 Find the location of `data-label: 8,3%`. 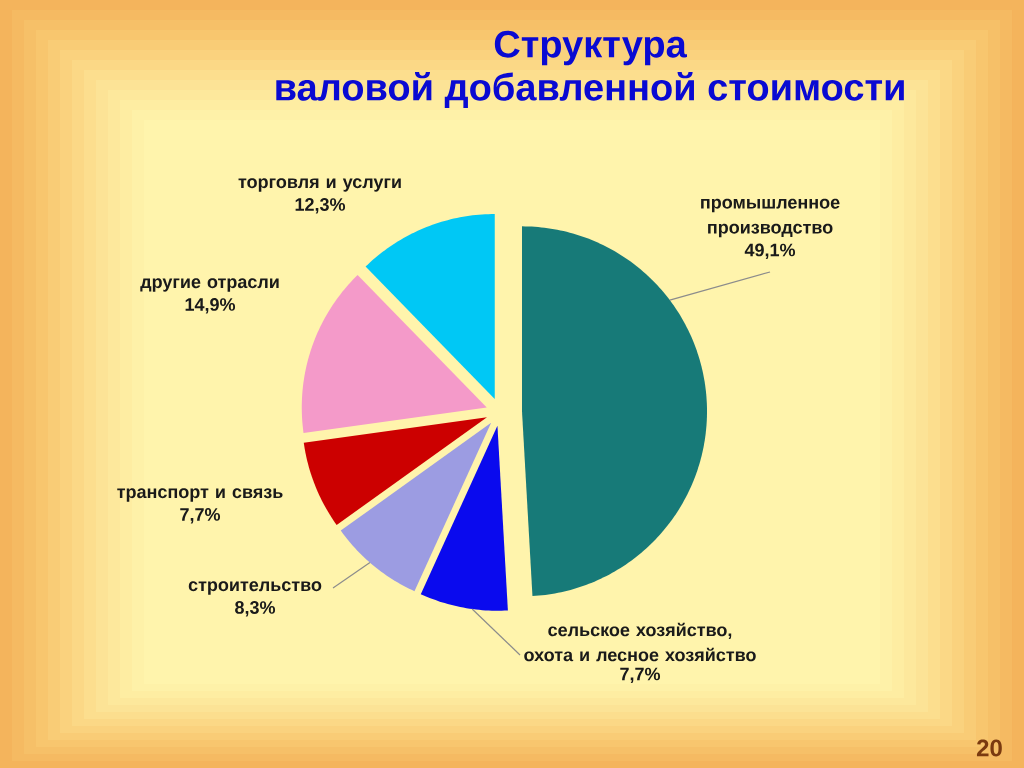

data-label: 8,3% is located at coordinates (255, 609).